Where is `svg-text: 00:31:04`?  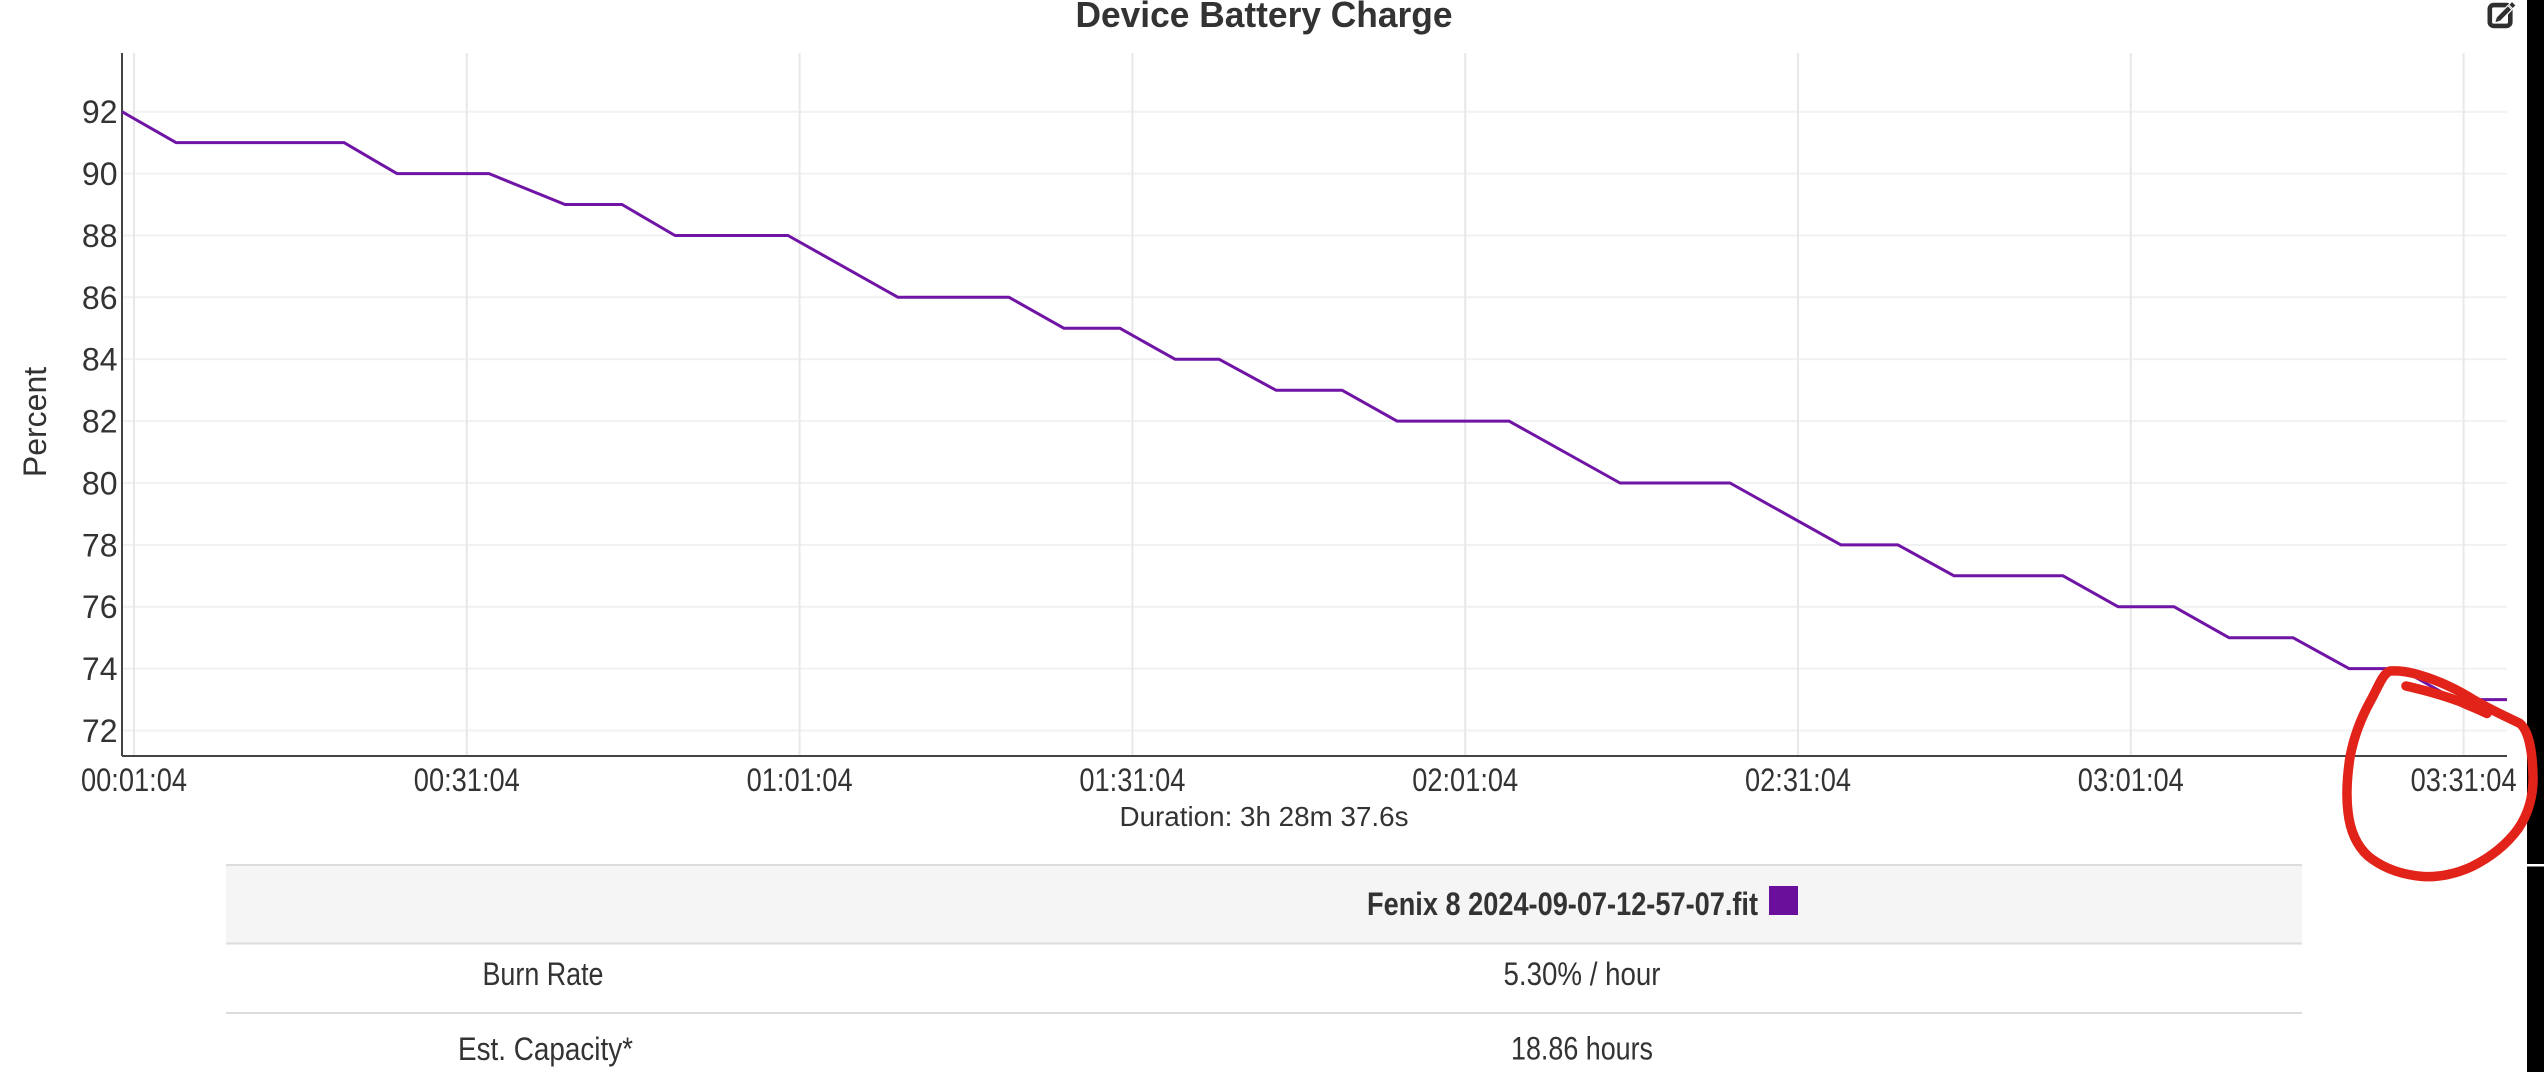
svg-text: 00:31:04 is located at coordinates (467, 780).